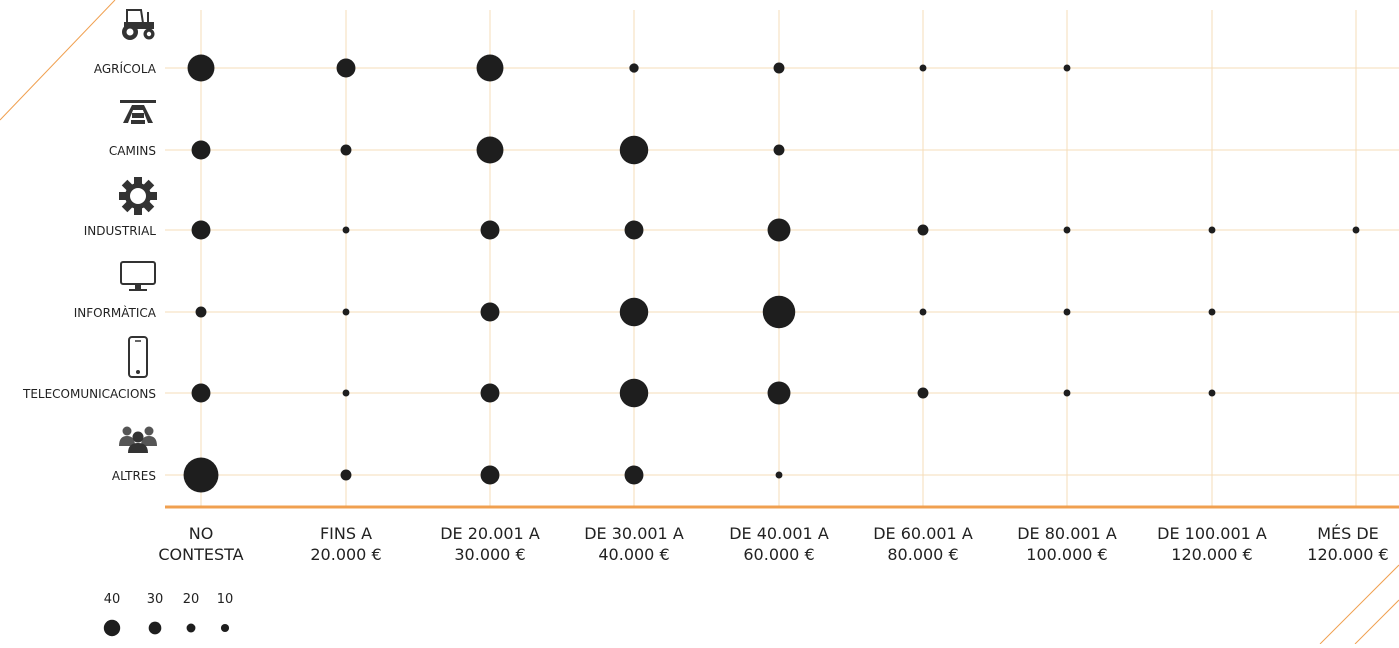 The height and width of the screenshot is (648, 1399). What do you see at coordinates (138, 196) in the screenshot?
I see `gear-icon` at bounding box center [138, 196].